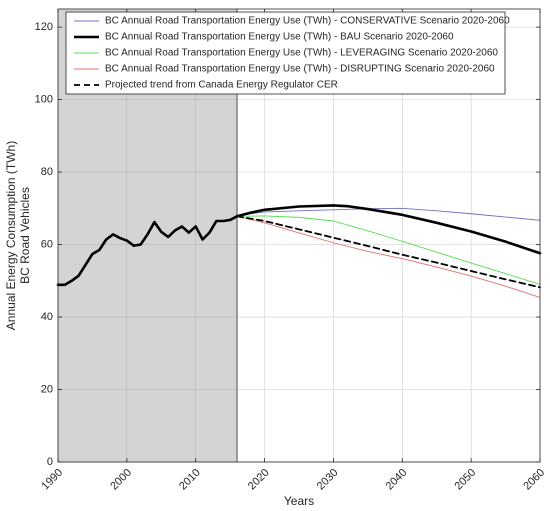 The height and width of the screenshot is (511, 550). Describe the element at coordinates (50, 462) in the screenshot. I see `y-tick-label: 0` at that location.